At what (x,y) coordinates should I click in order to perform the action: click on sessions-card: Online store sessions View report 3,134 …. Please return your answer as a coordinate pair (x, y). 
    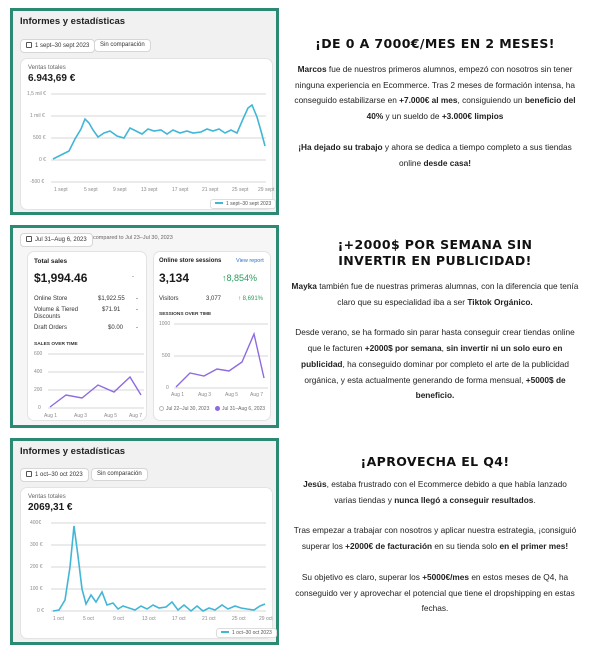
    Looking at the image, I should click on (212, 336).